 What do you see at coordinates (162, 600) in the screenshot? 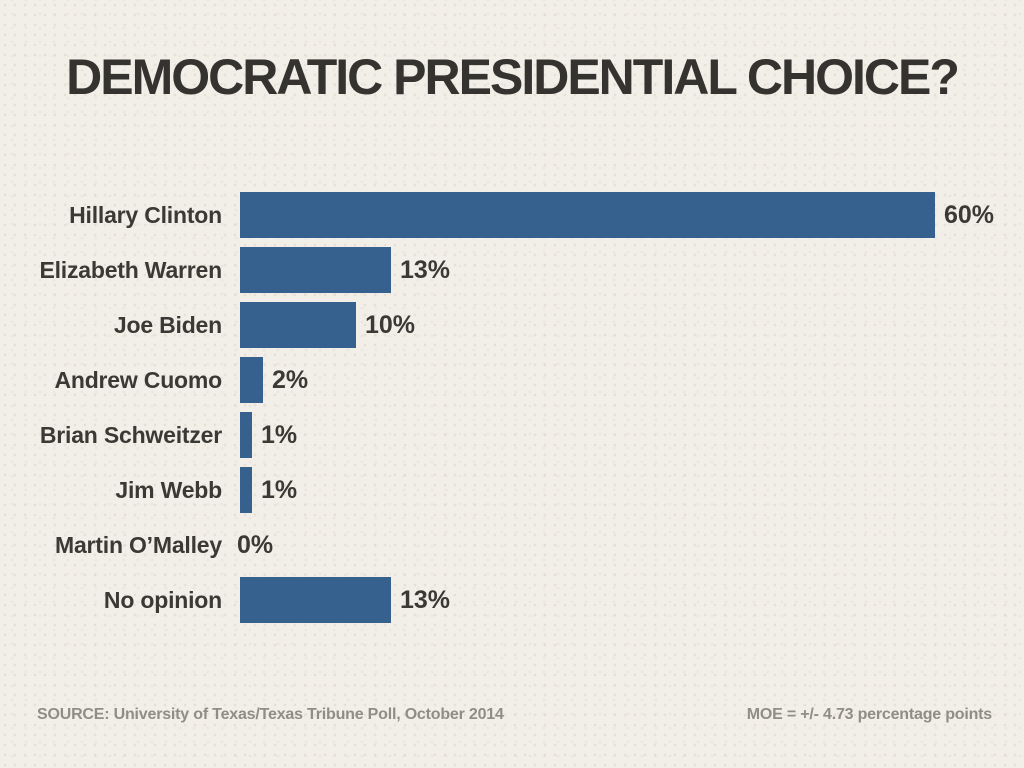
I see `category-label: No opinion` at bounding box center [162, 600].